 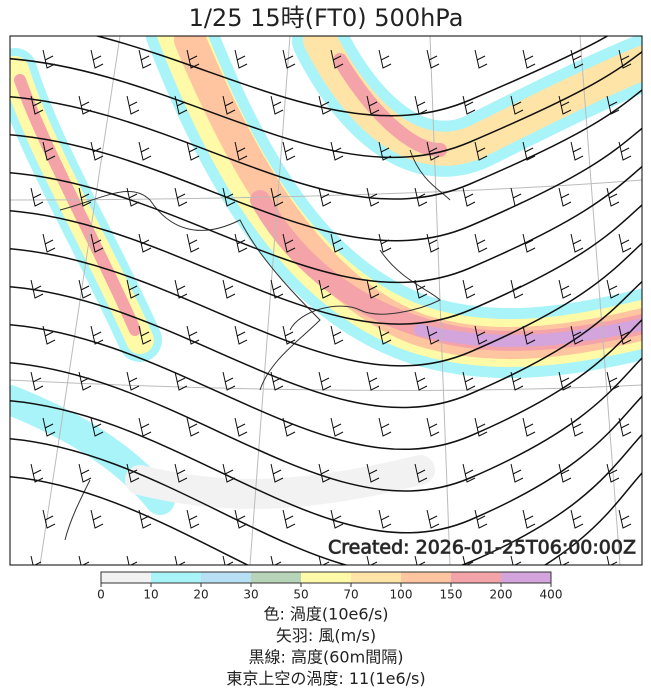 I want to click on colorbar-tick-label: 20, so click(x=200, y=595).